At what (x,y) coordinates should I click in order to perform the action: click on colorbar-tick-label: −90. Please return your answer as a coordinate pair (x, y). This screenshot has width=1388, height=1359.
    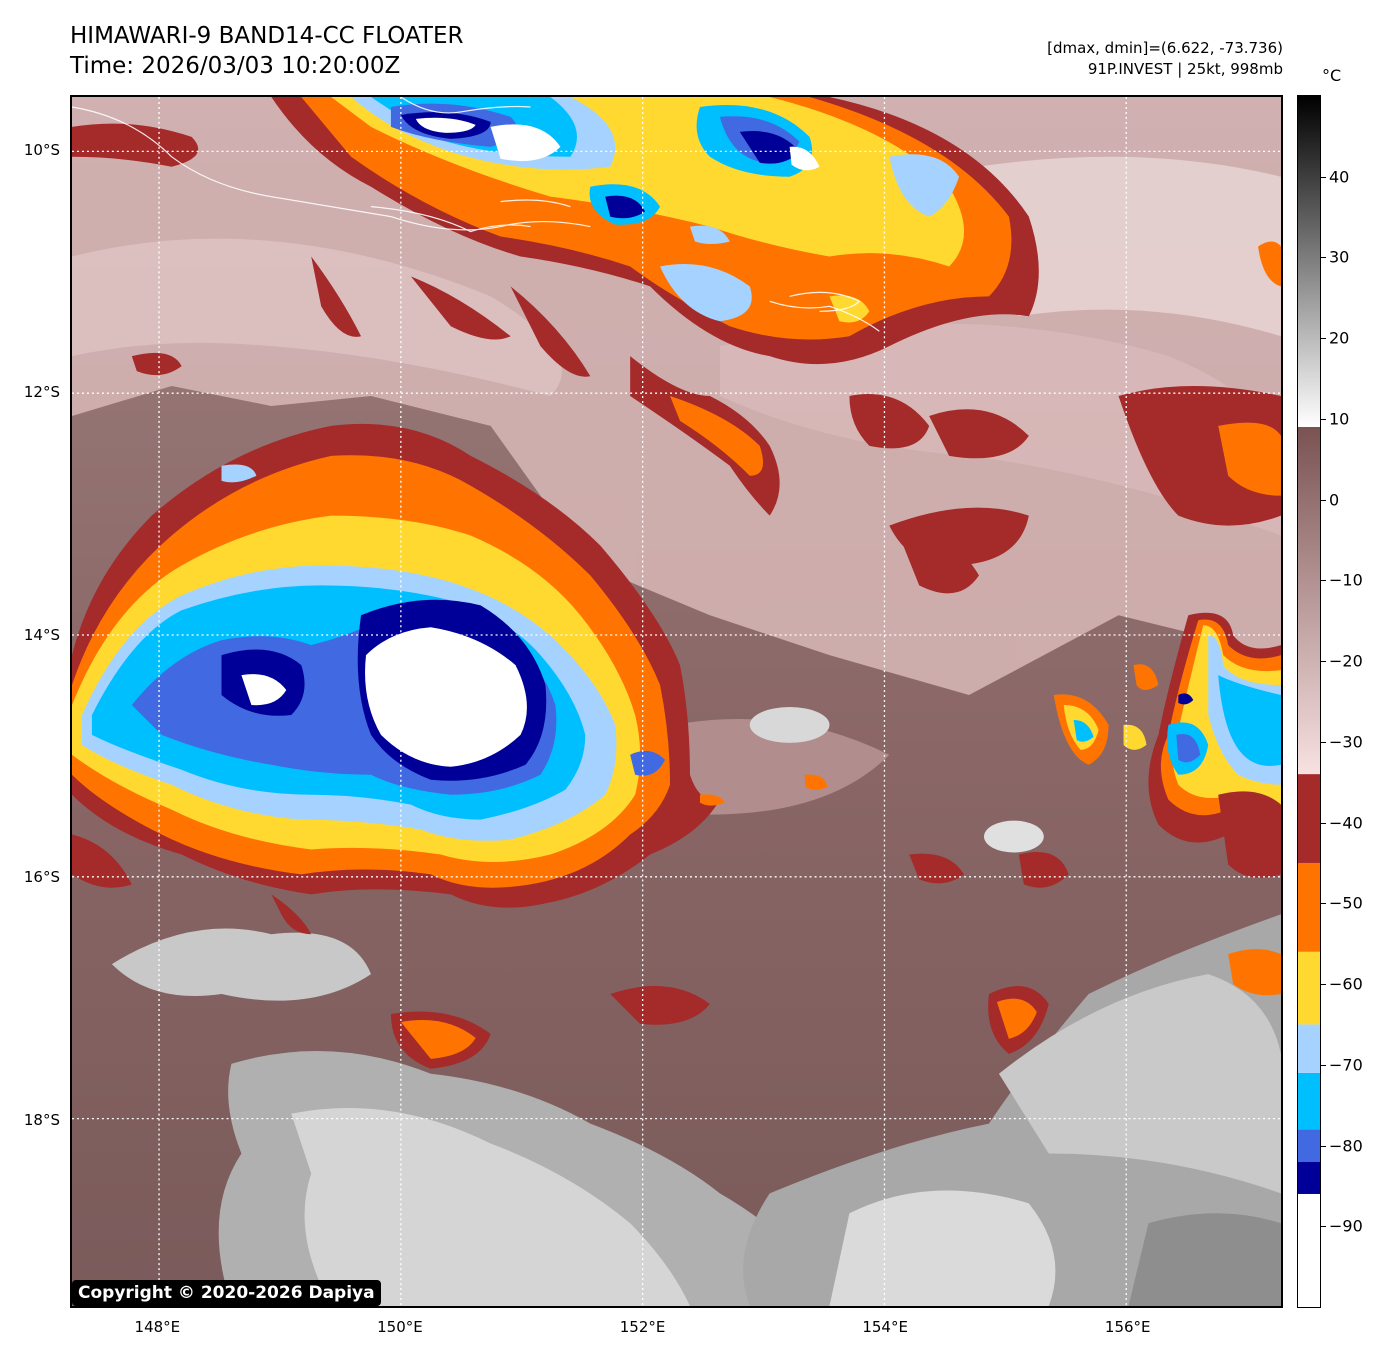
    Looking at the image, I should click on (1346, 1226).